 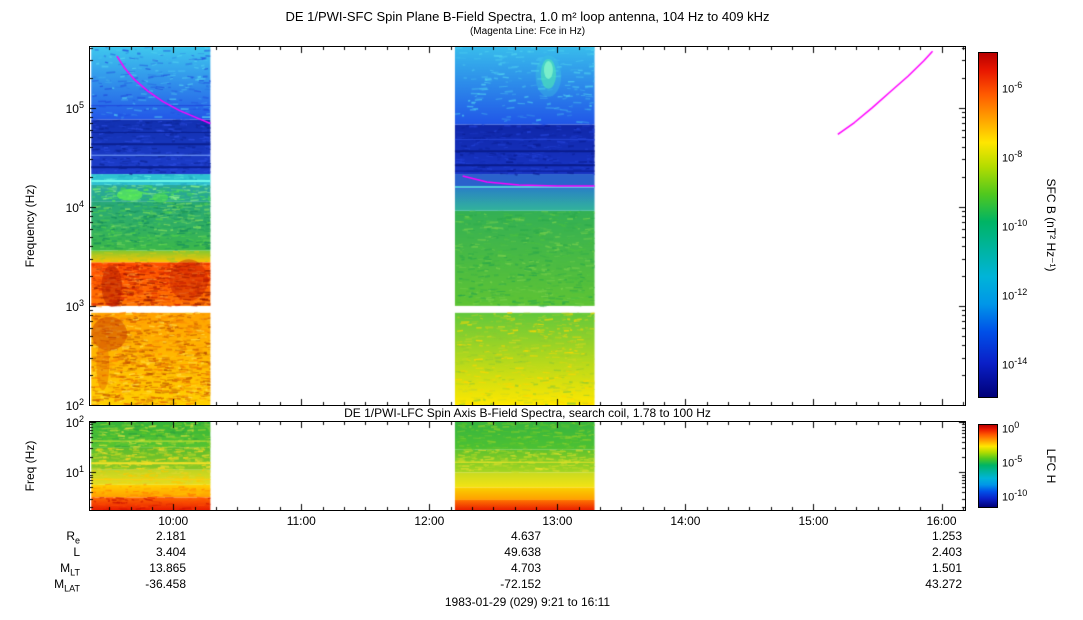 I want to click on ephemeris-value: 2.181, so click(x=170, y=536).